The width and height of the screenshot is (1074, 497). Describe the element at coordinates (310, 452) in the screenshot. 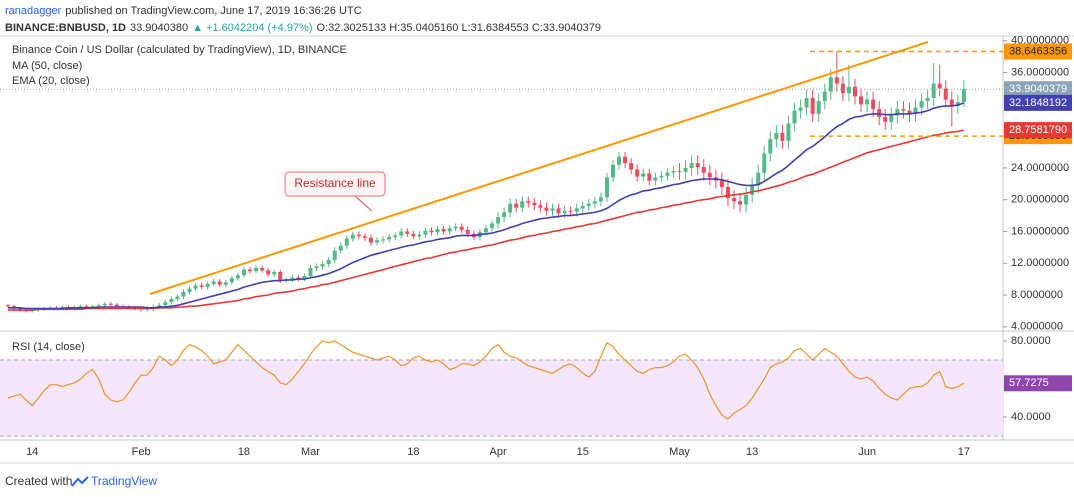

I see `x-tick-label: Mar` at that location.